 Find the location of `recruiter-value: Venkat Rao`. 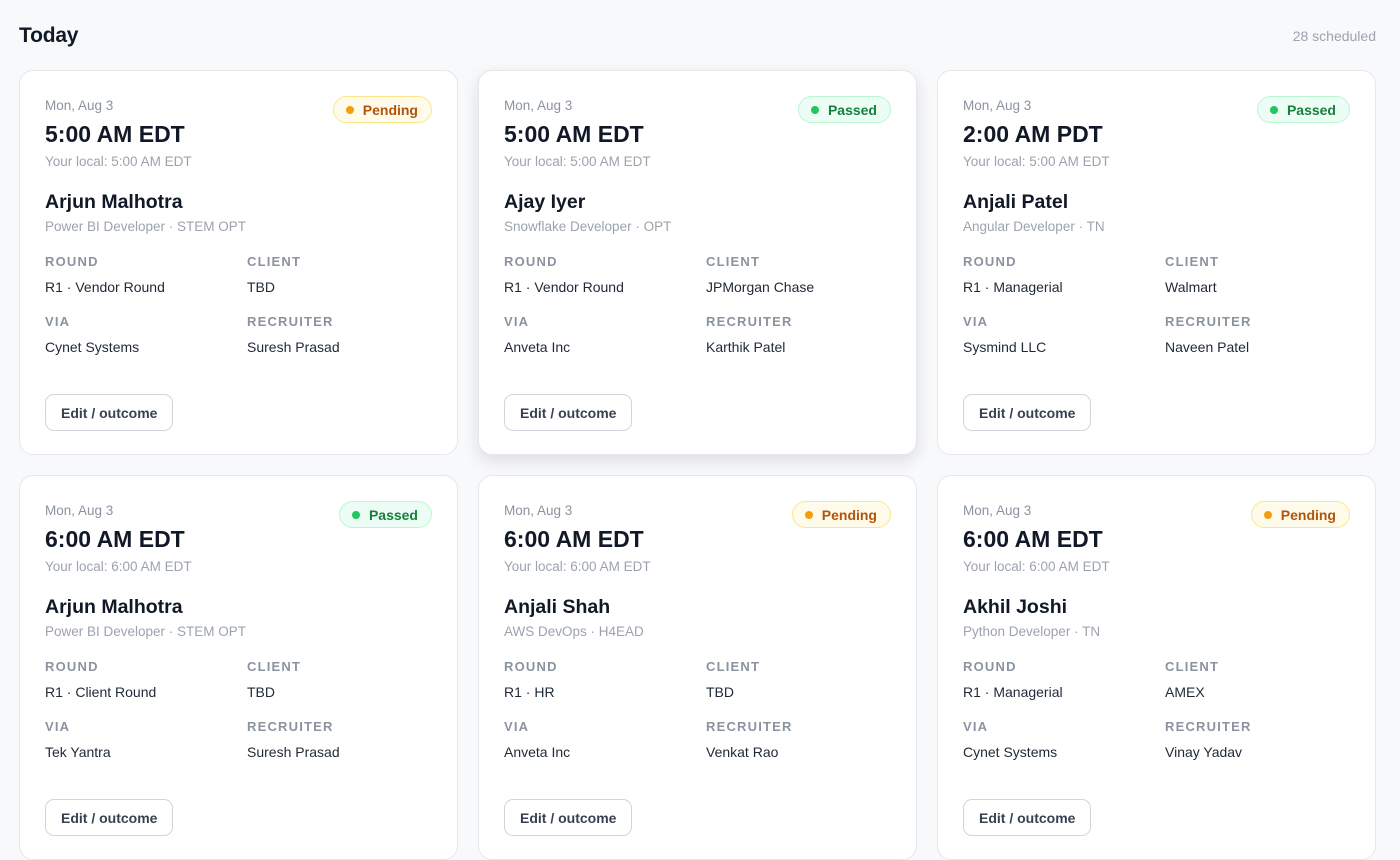

recruiter-value: Venkat Rao is located at coordinates (742, 752).